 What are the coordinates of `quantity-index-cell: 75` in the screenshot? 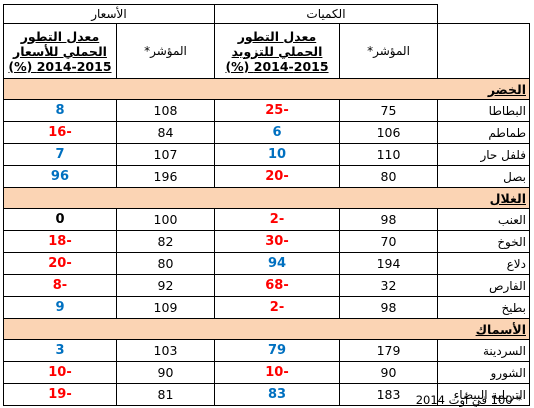 It's located at (388, 110).